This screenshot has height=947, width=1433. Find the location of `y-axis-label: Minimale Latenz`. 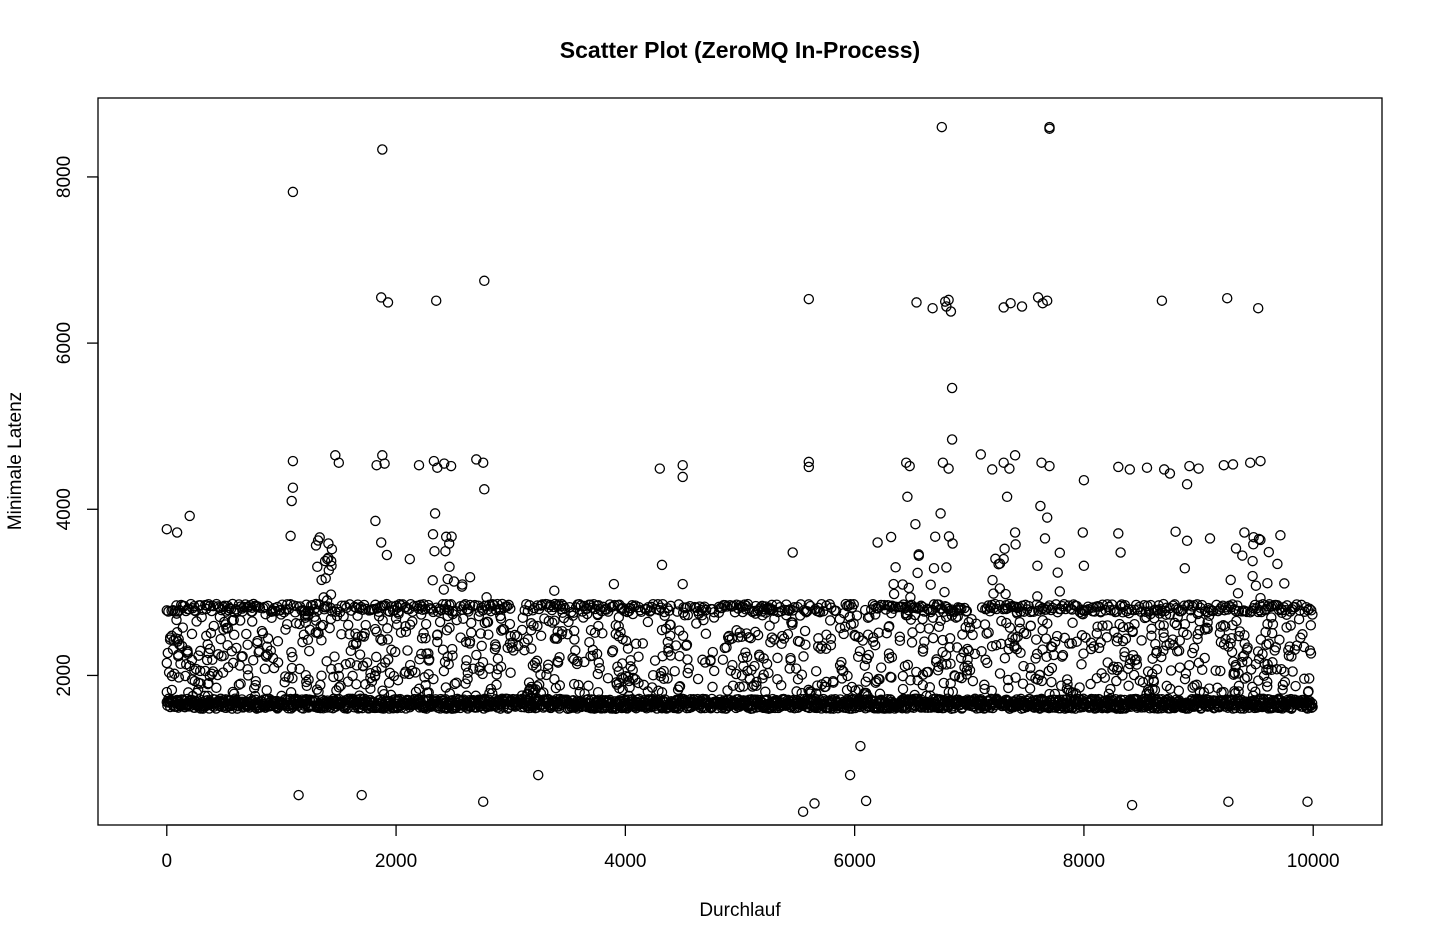

y-axis-label: Minimale Latenz is located at coordinates (15, 461).